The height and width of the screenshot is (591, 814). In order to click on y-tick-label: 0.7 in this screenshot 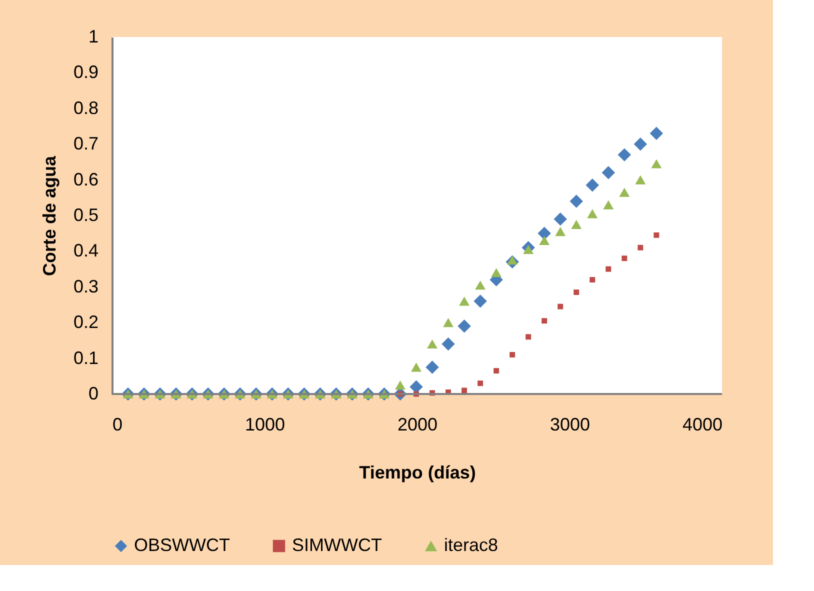, I will do `click(85, 144)`.